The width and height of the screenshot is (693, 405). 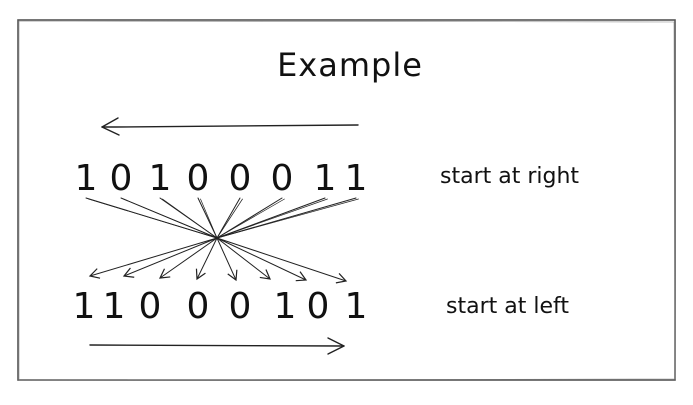 I want to click on bottom-bit-5: 0, so click(x=240, y=306).